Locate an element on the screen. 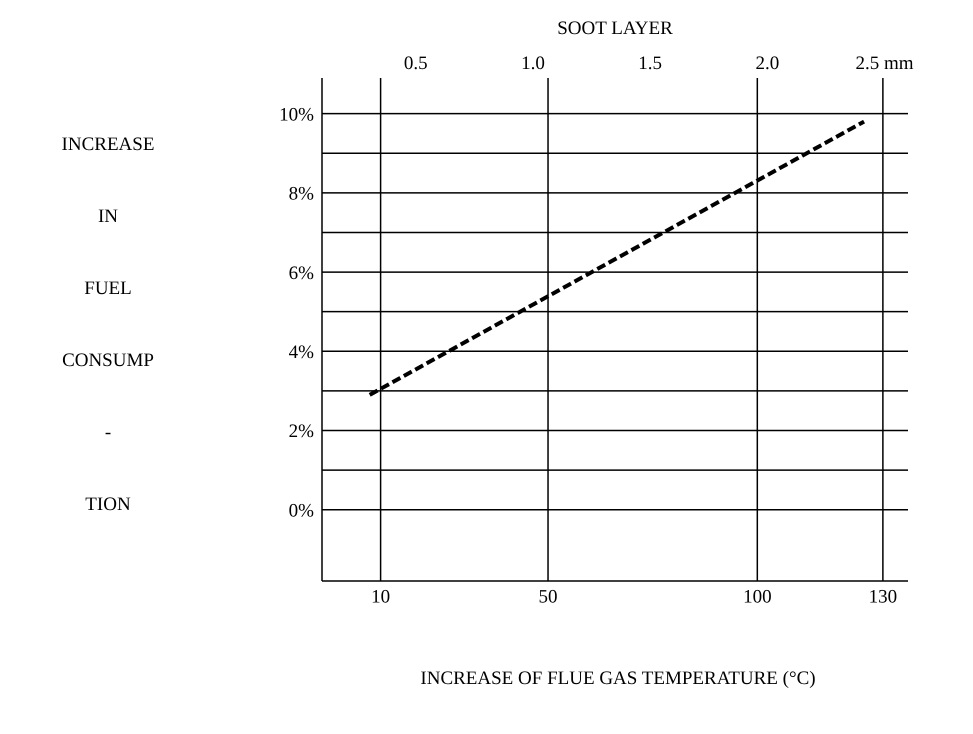  x-tick-label: 10 is located at coordinates (380, 597).